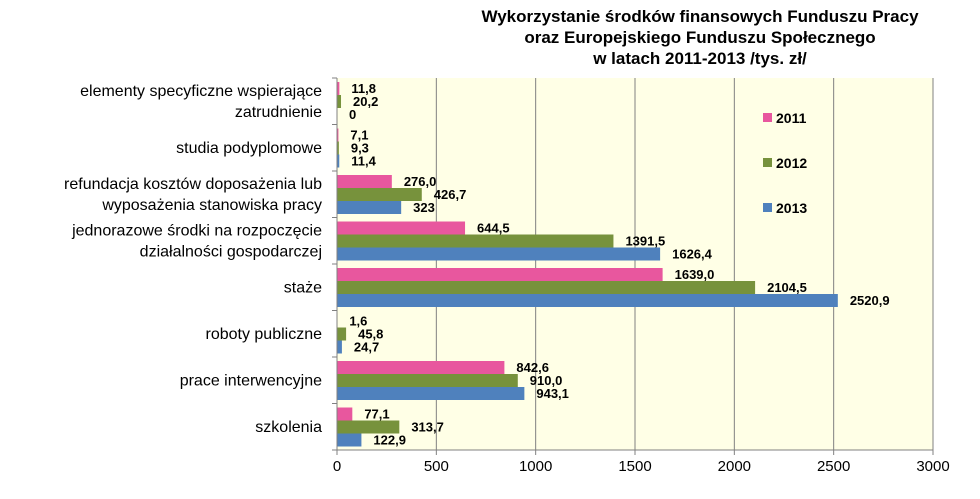  I want to click on x-tick-label: 1500, so click(634, 466).